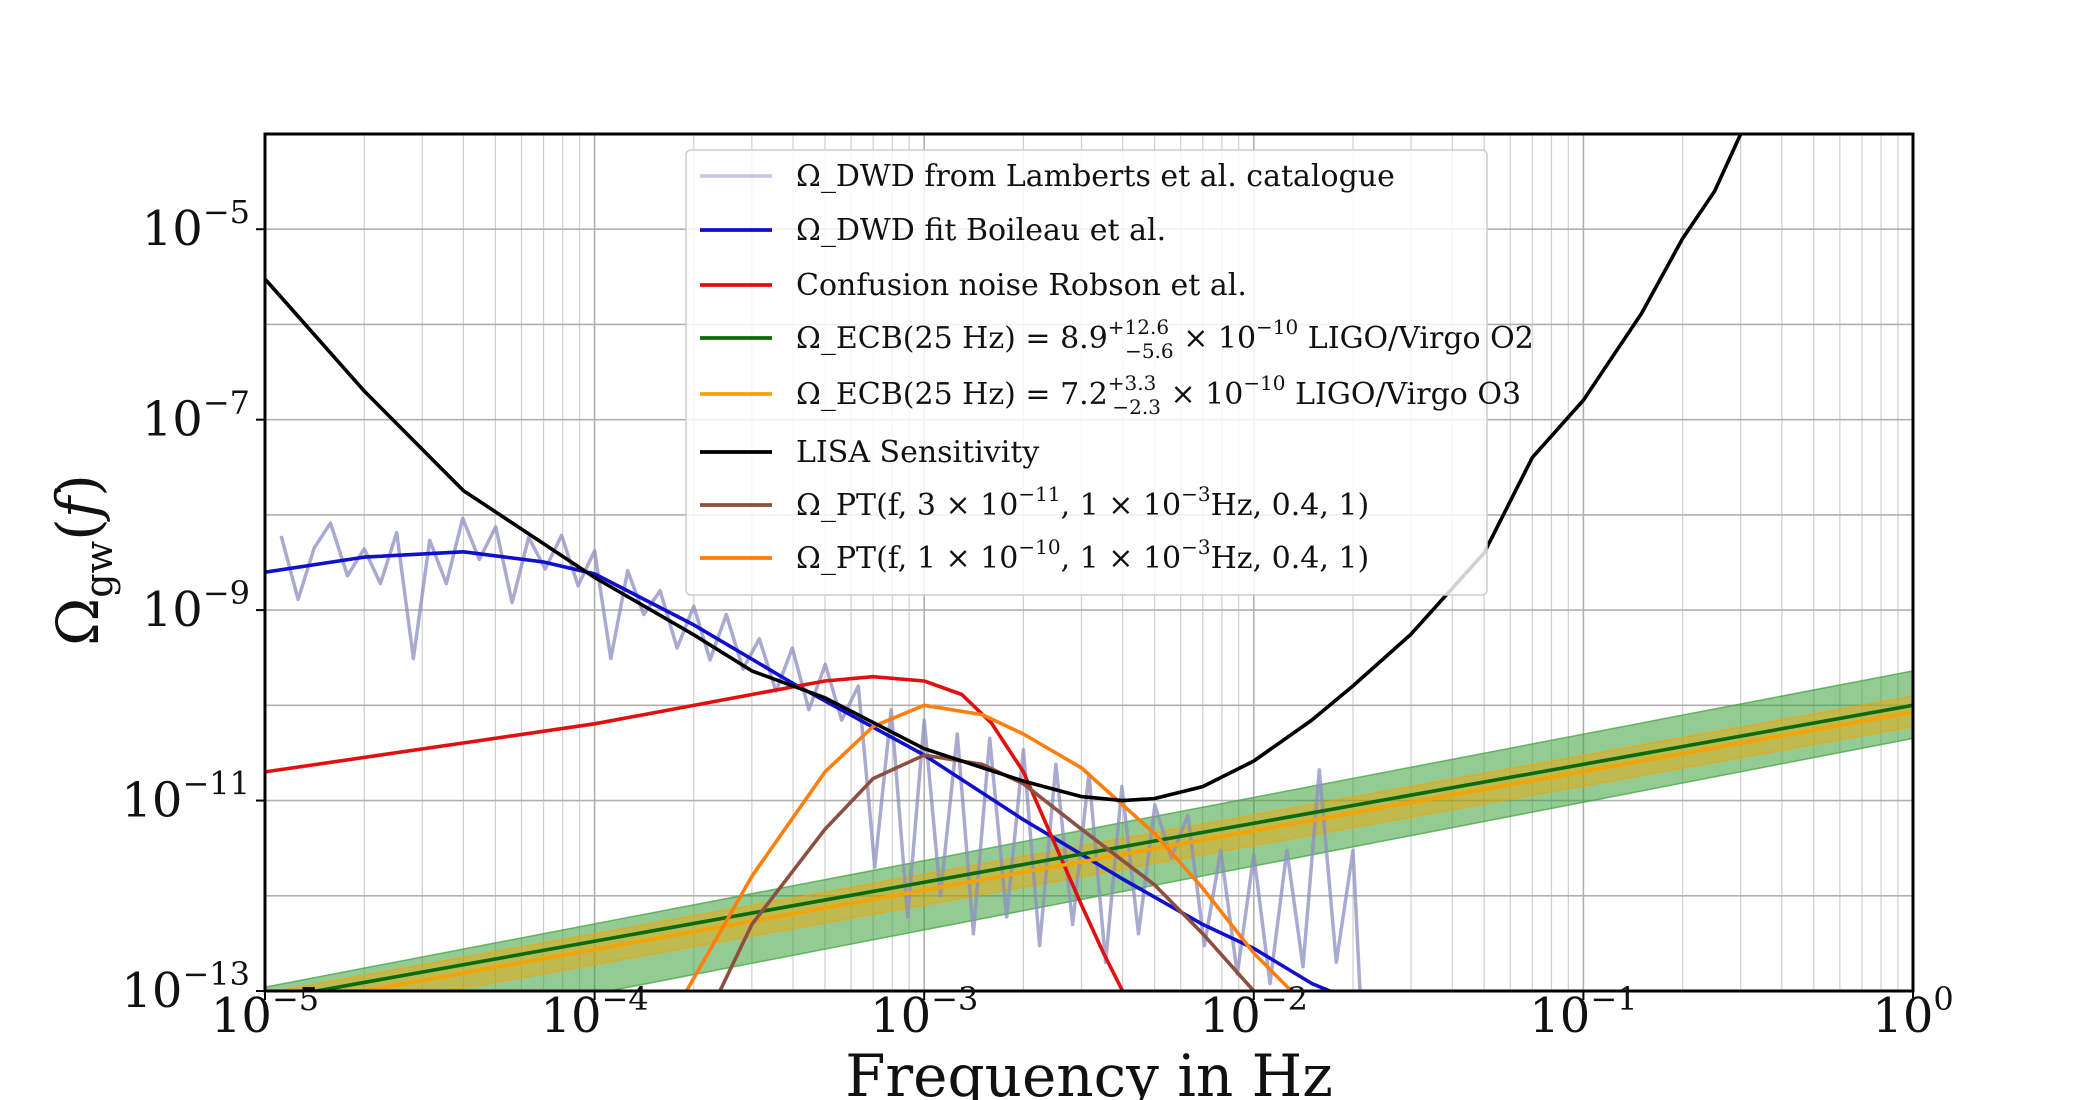 The width and height of the screenshot is (2100, 1100). I want to click on x-tick-label: 10⁻², so click(1254, 1012).